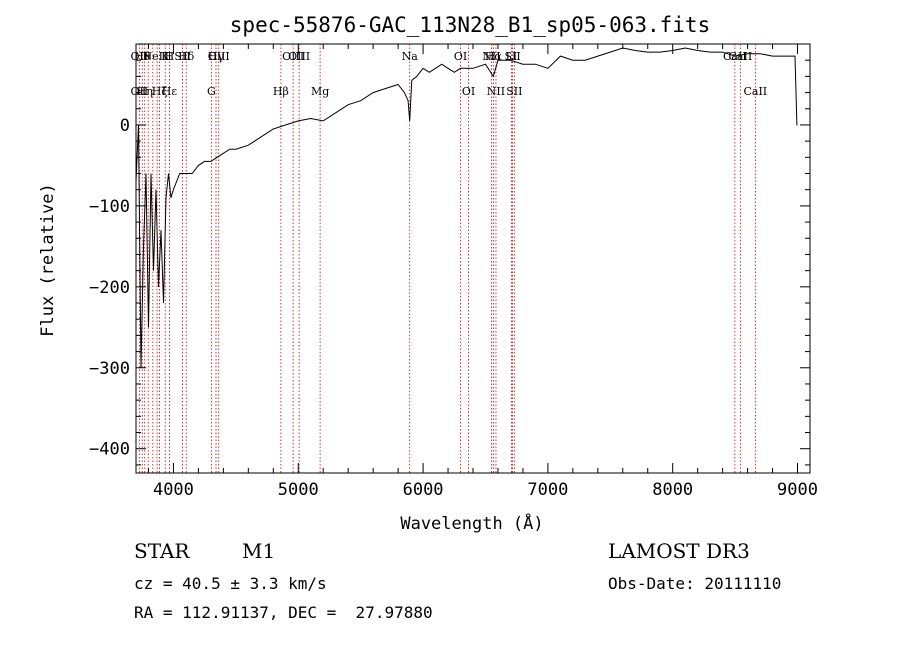  What do you see at coordinates (283, 612) in the screenshot?
I see `ra-dec: RA = 112.91137, DEC = 27.97880` at bounding box center [283, 612].